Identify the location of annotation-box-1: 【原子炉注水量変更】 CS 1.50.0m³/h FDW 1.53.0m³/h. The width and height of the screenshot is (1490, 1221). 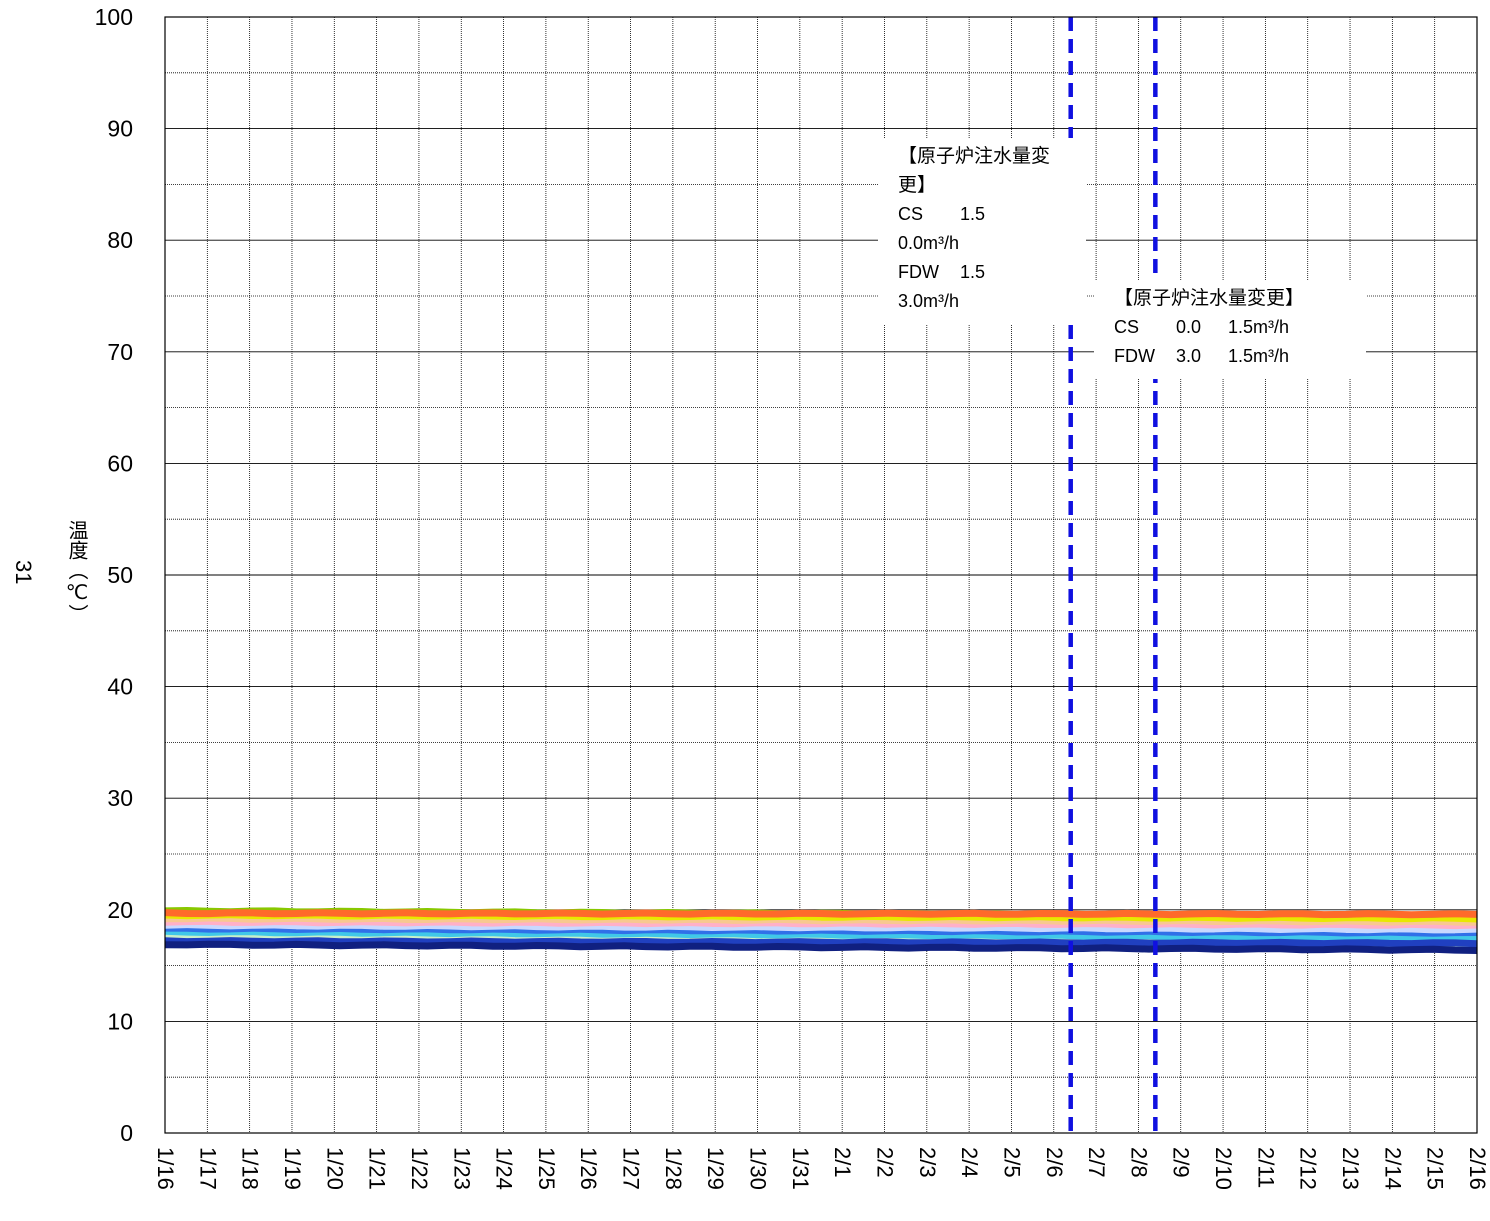
(982, 231).